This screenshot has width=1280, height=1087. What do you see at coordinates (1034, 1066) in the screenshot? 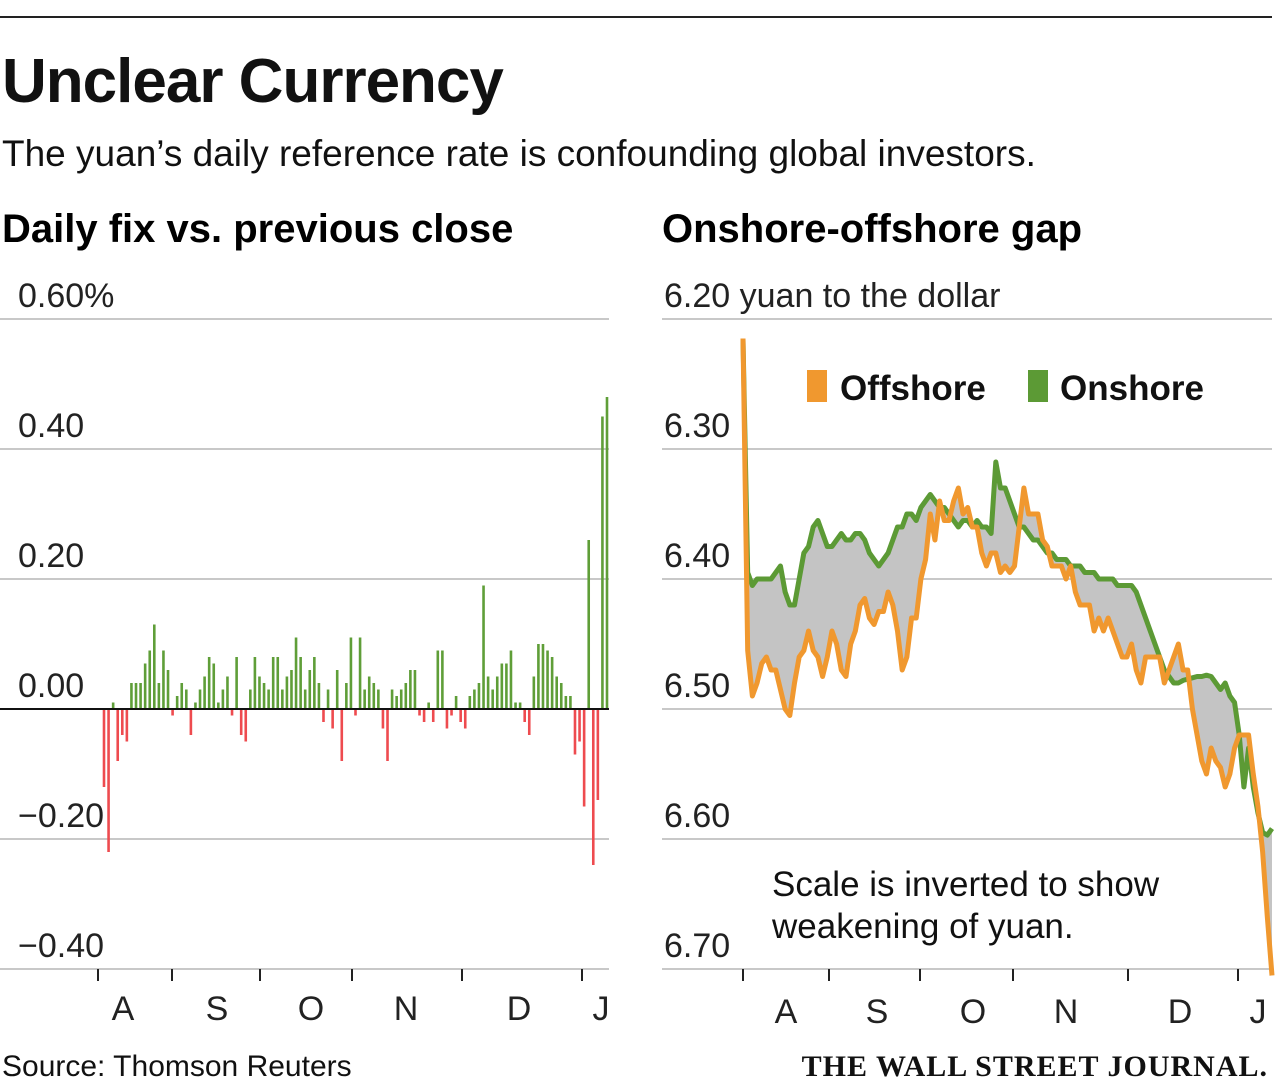
I see `publisher-logo: THE WALL STREET JOURNAL.` at bounding box center [1034, 1066].